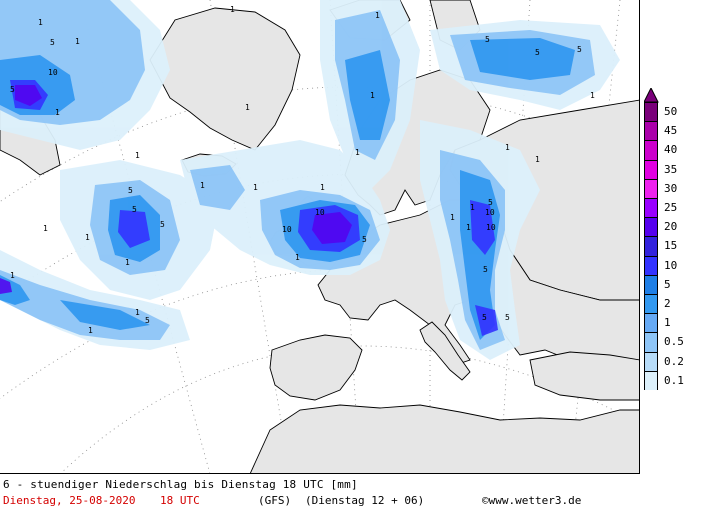  I want to click on legend-label: 5, so click(667, 284).